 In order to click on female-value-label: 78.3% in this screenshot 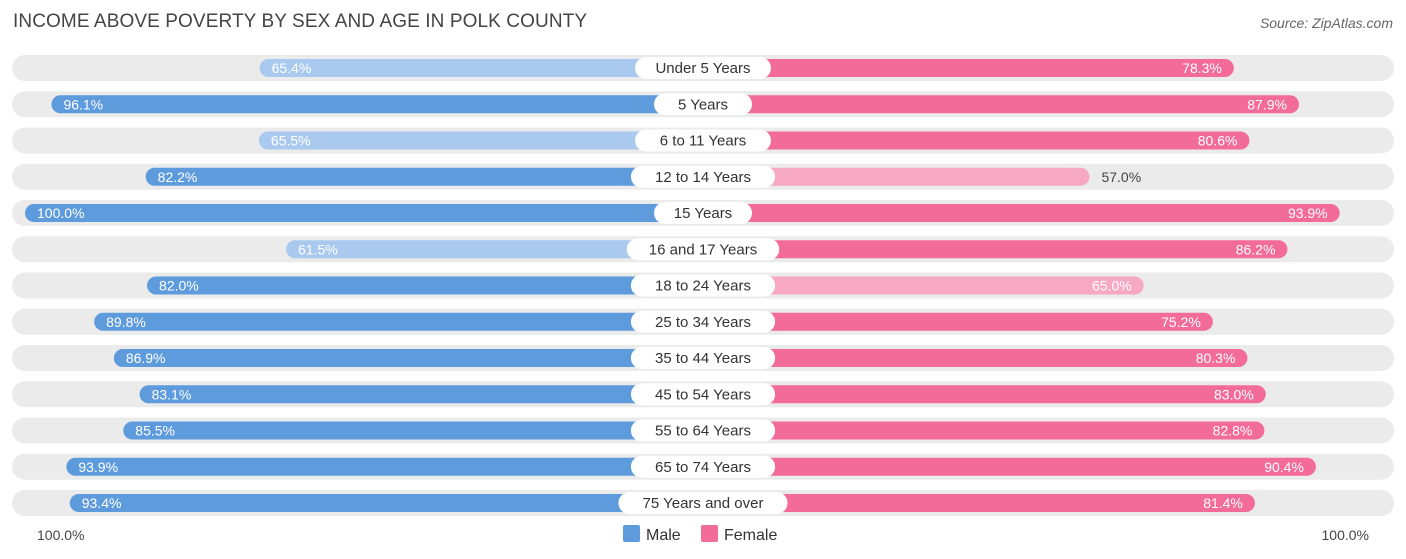, I will do `click(1202, 68)`.